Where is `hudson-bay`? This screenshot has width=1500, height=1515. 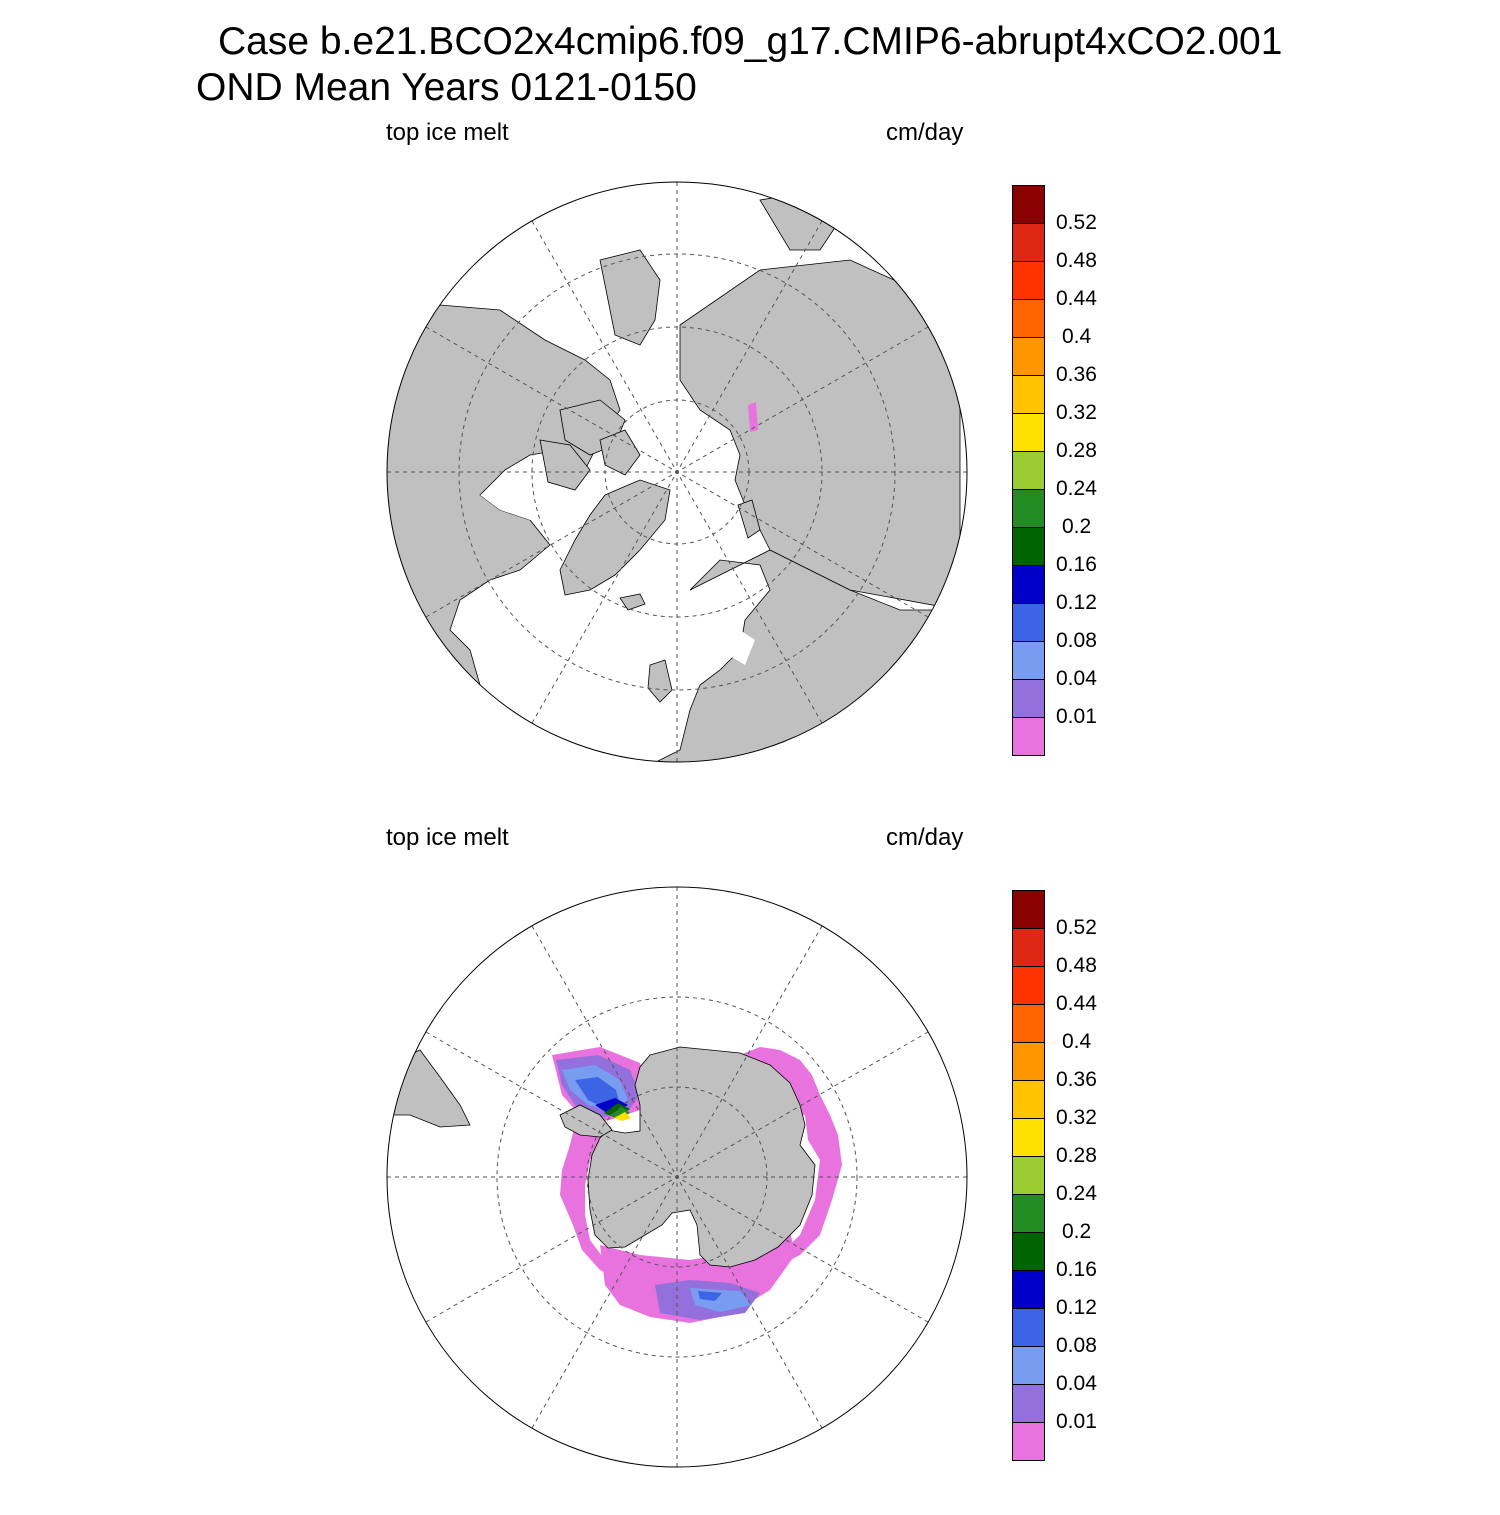 hudson-bay is located at coordinates (514, 500).